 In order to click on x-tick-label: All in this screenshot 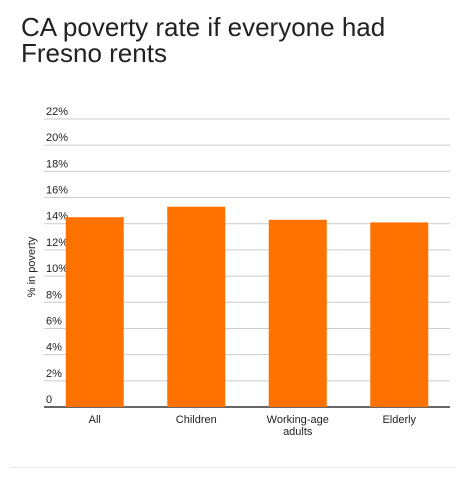, I will do `click(95, 420)`.